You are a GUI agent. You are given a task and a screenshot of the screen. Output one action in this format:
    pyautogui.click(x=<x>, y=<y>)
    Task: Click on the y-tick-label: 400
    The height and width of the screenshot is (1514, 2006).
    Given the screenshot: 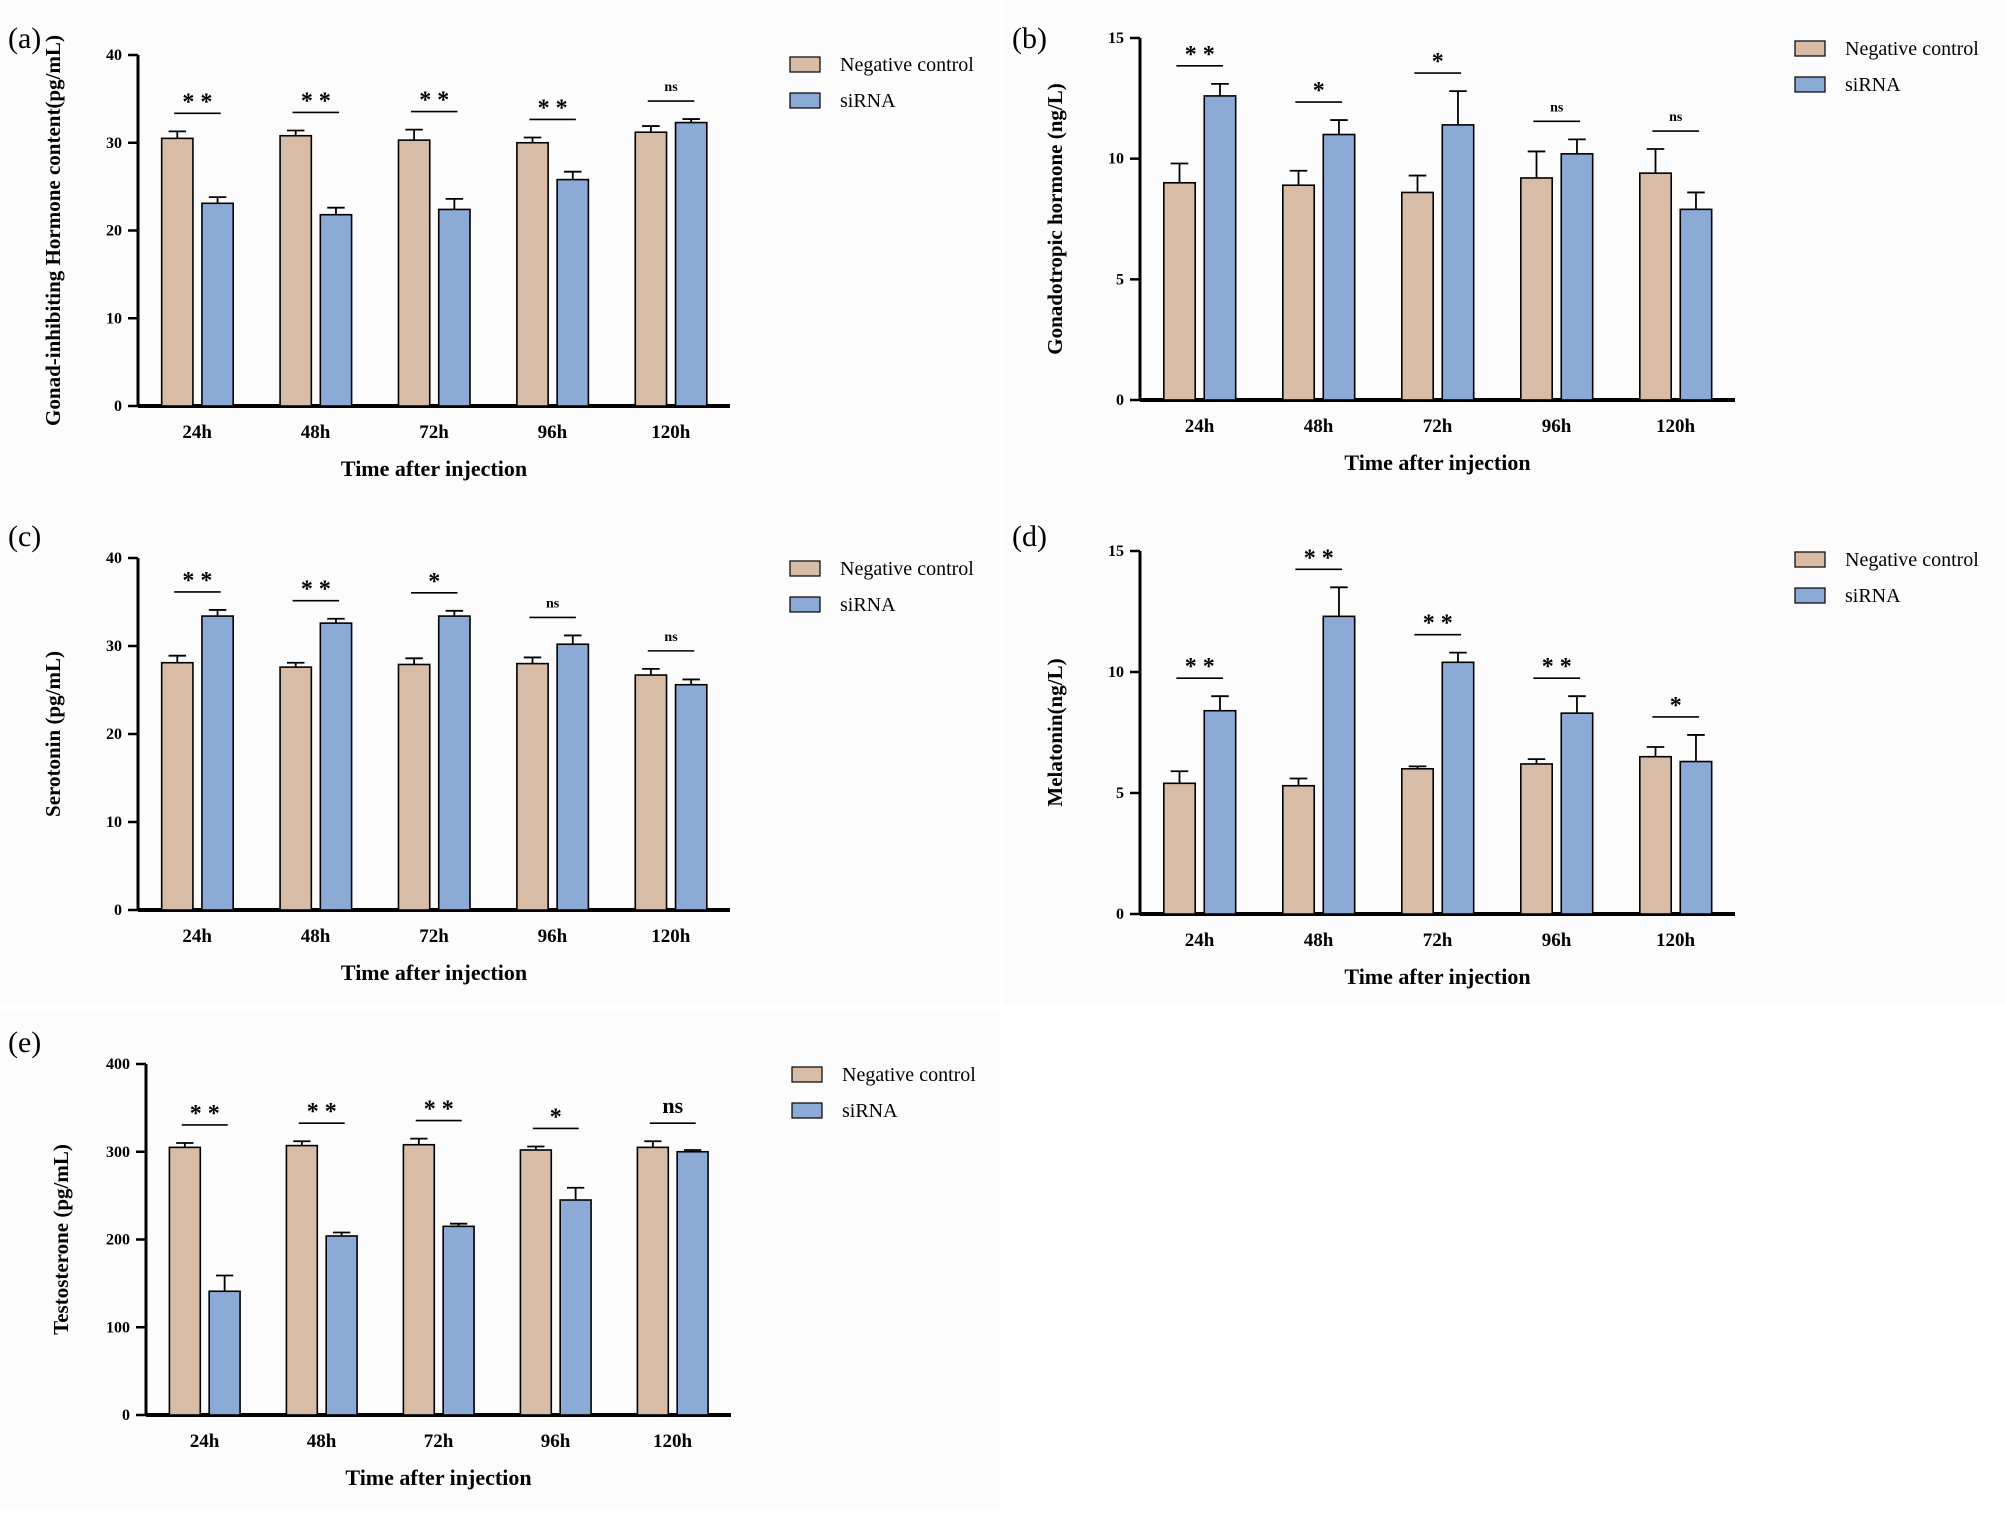 What is the action you would take?
    pyautogui.click(x=118, y=1064)
    